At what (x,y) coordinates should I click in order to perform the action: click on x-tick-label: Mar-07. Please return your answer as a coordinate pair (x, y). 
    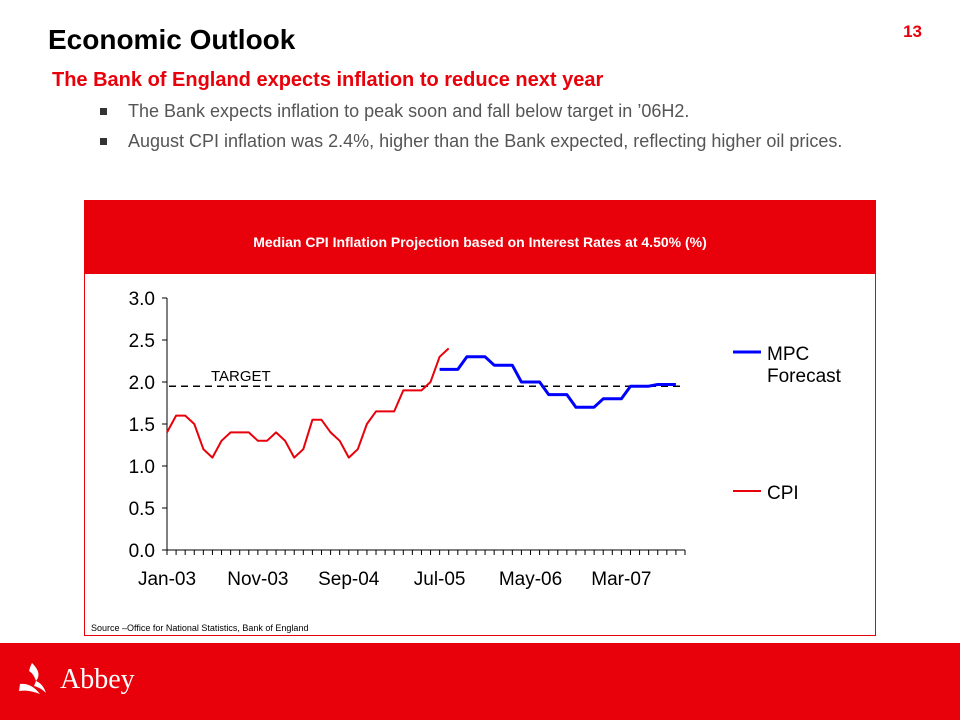
    Looking at the image, I should click on (621, 579).